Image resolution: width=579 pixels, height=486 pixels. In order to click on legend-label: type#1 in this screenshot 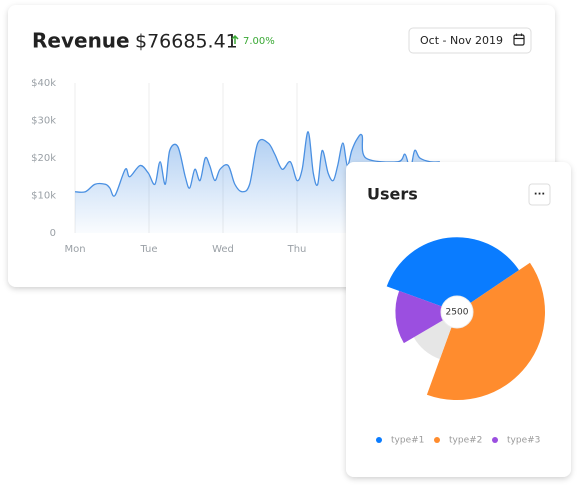, I will do `click(407, 441)`.